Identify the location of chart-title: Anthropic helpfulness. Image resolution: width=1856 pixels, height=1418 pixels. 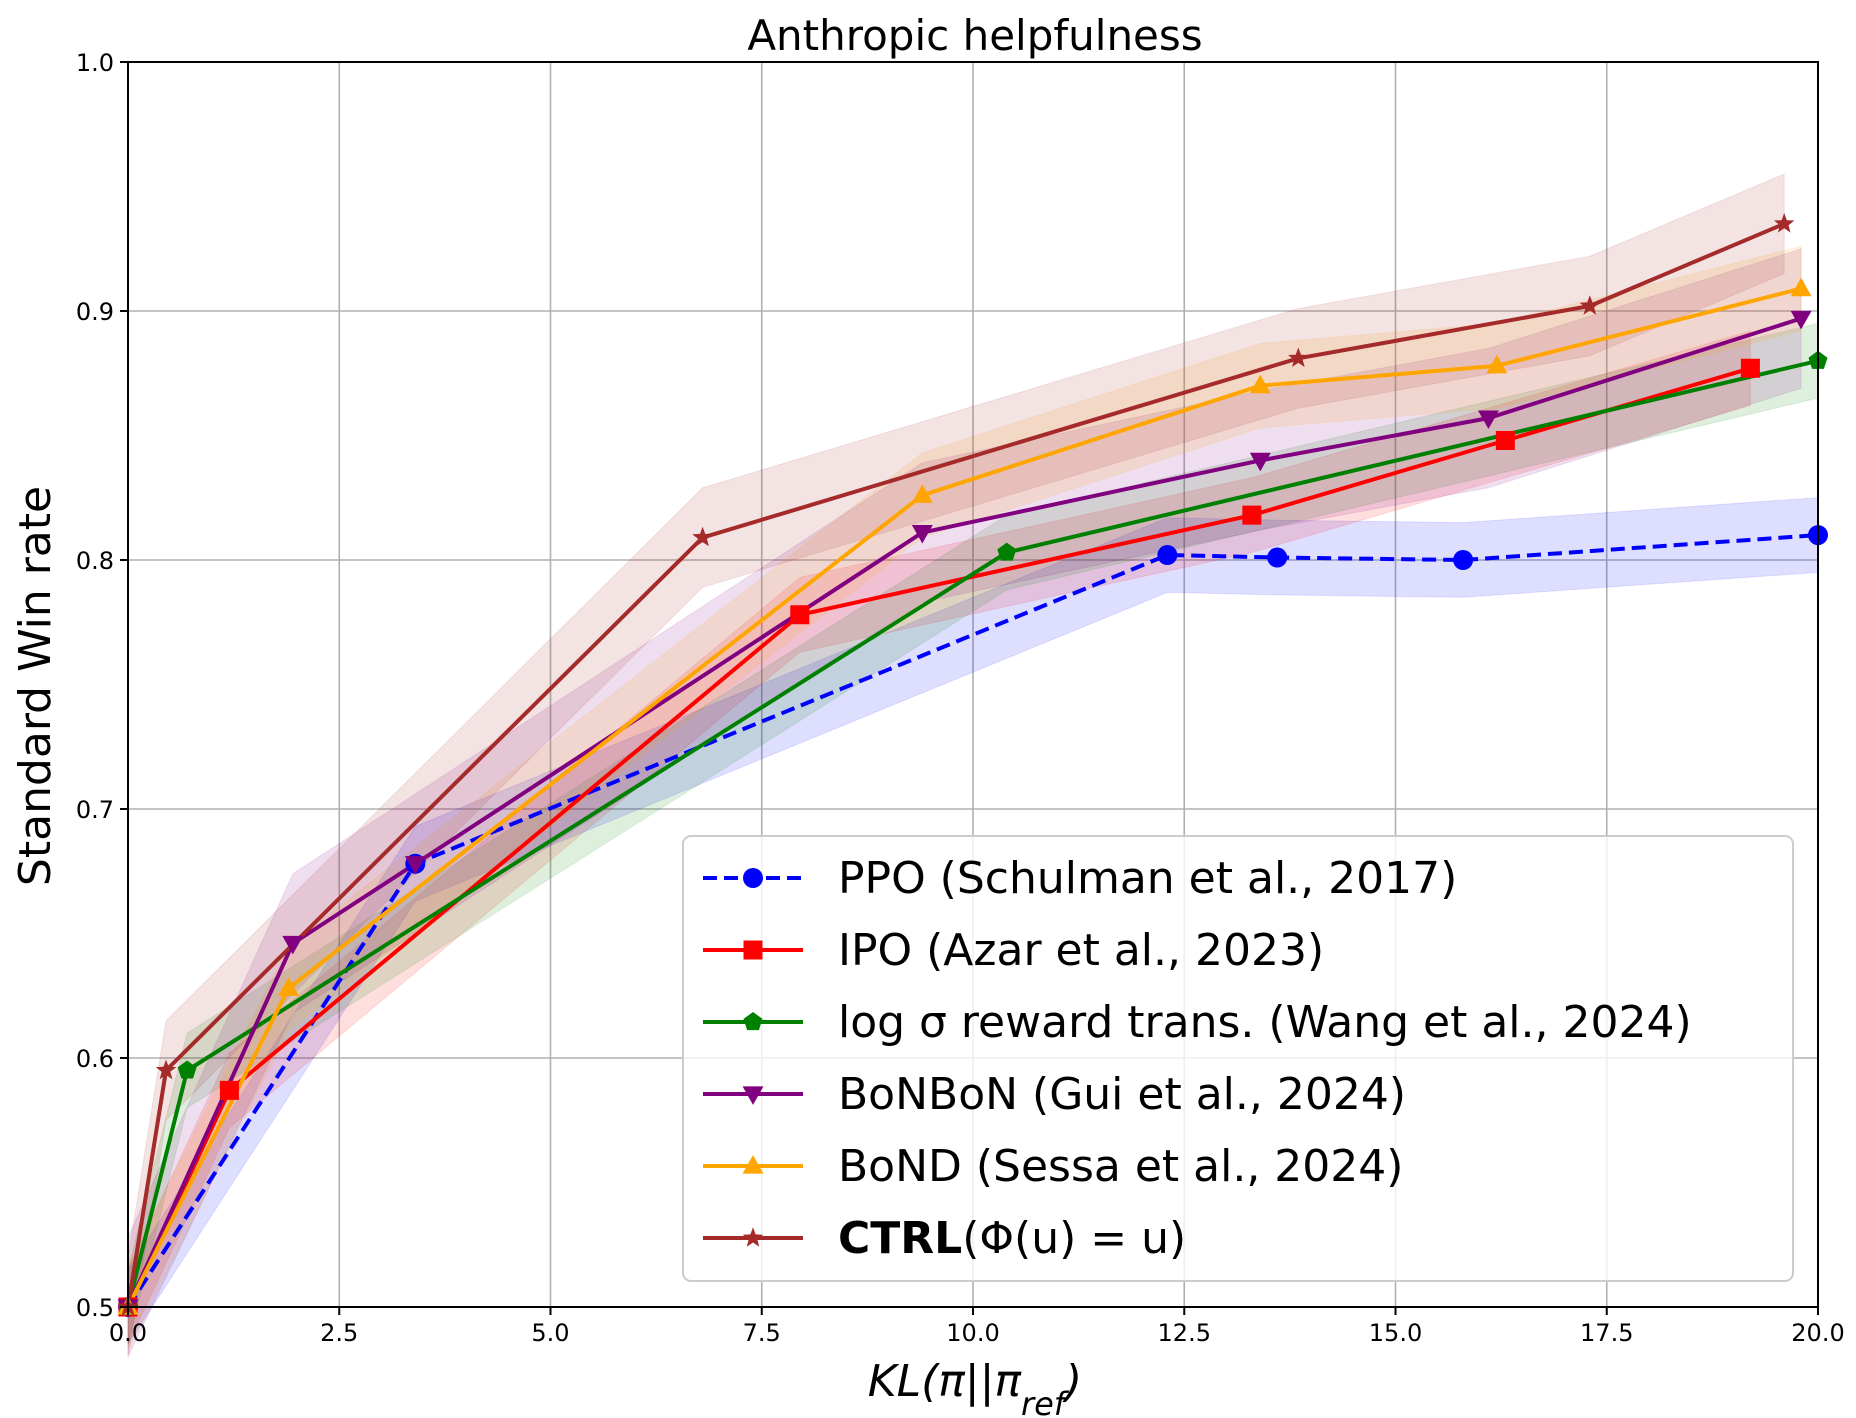
(974, 35).